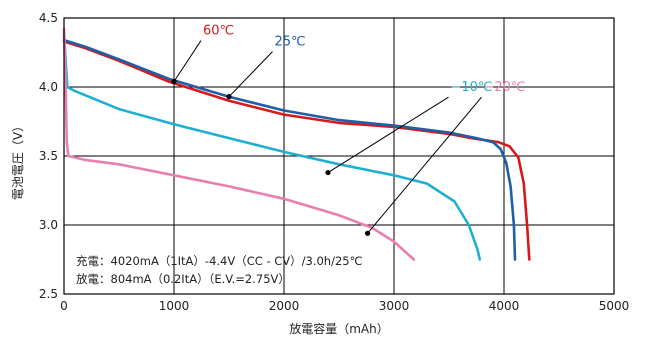 The width and height of the screenshot is (649, 342). What do you see at coordinates (48, 87) in the screenshot?
I see `y-tick-label: 4.0` at bounding box center [48, 87].